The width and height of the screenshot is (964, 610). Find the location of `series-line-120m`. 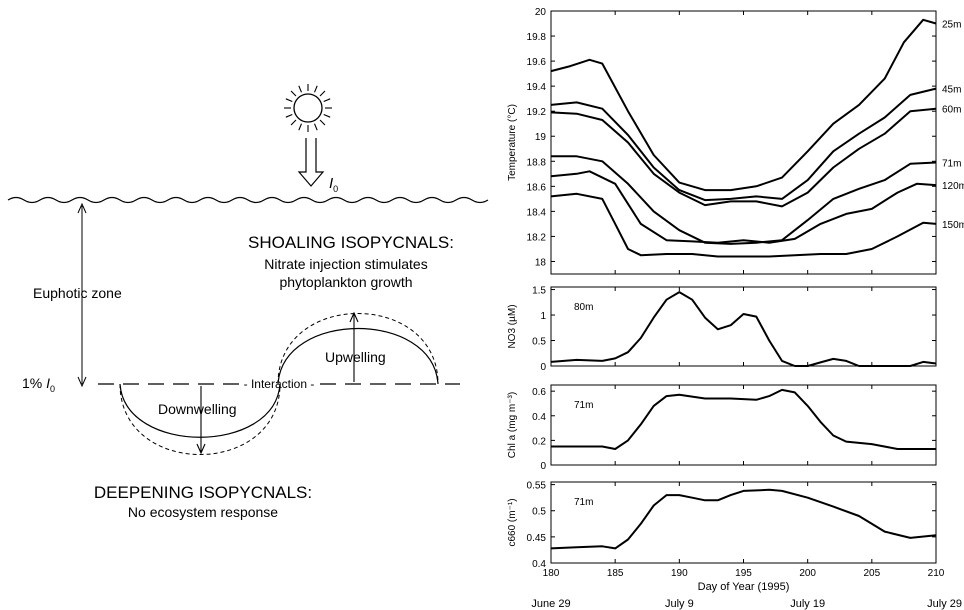

series-line-120m is located at coordinates (743, 207).